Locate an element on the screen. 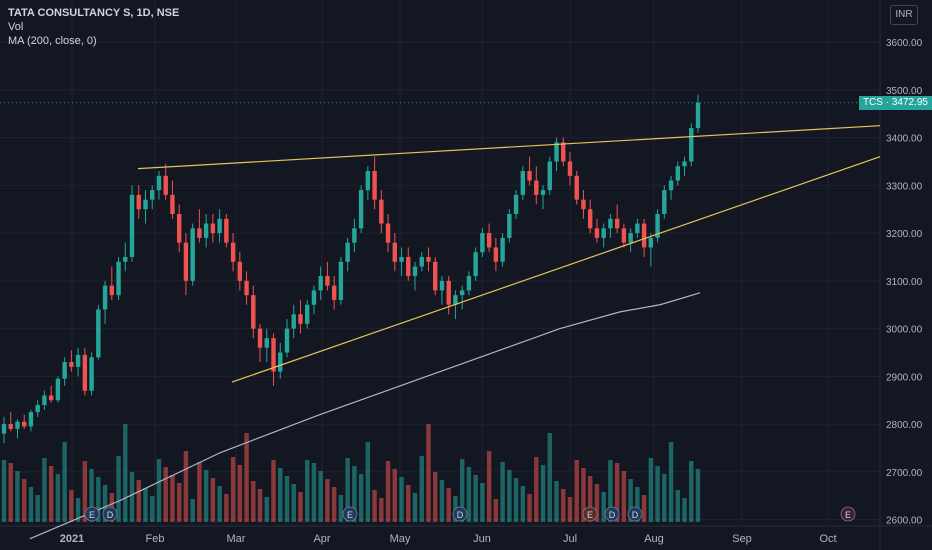  y-tick-label: 2700.00 is located at coordinates (904, 473).